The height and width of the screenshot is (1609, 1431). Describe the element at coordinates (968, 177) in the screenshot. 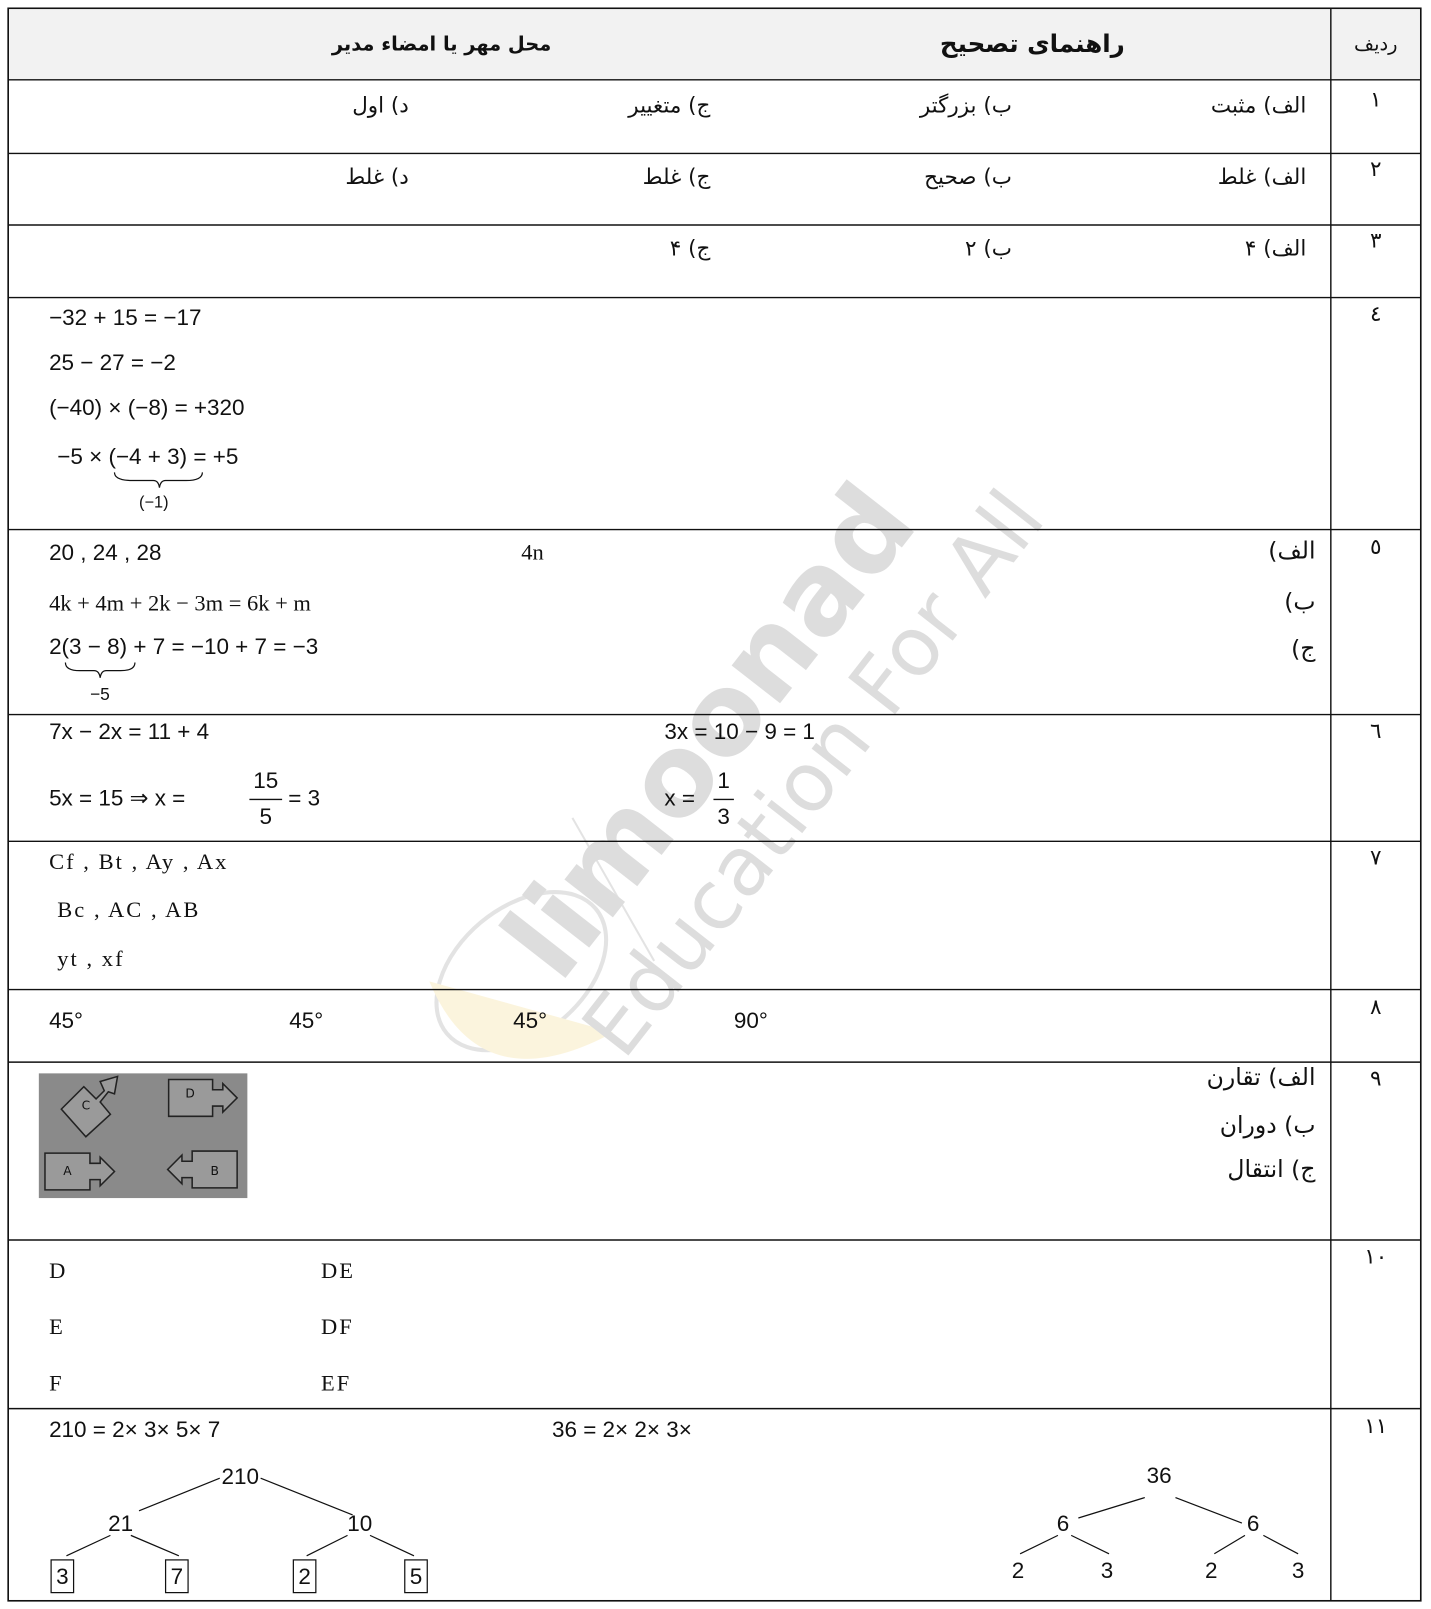

I see `answer: ب) صحیح` at that location.